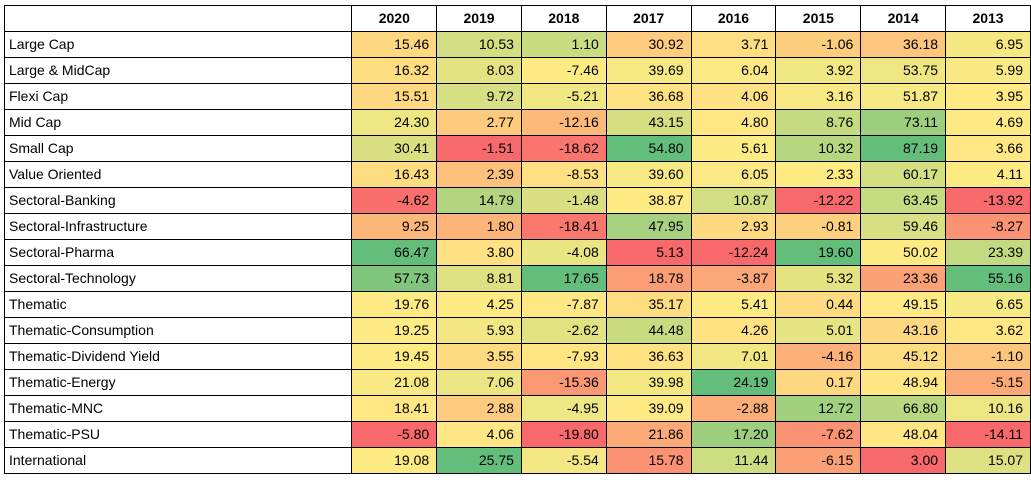 This screenshot has width=1031, height=490. Describe the element at coordinates (648, 200) in the screenshot. I see `heatmap-cell: 38.87` at that location.